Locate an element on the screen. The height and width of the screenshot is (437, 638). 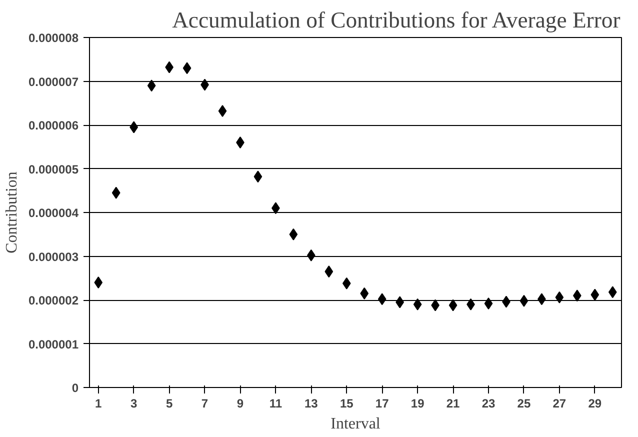
y-tick-label: 0.000008 is located at coordinates (53, 38).